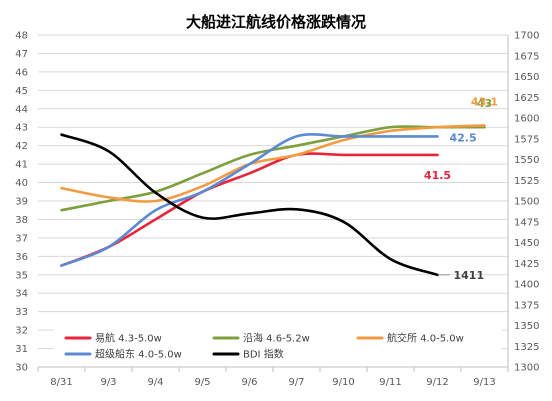 Image resolution: width=552 pixels, height=401 pixels. I want to click on y-right-tick-label: 1325, so click(526, 347).